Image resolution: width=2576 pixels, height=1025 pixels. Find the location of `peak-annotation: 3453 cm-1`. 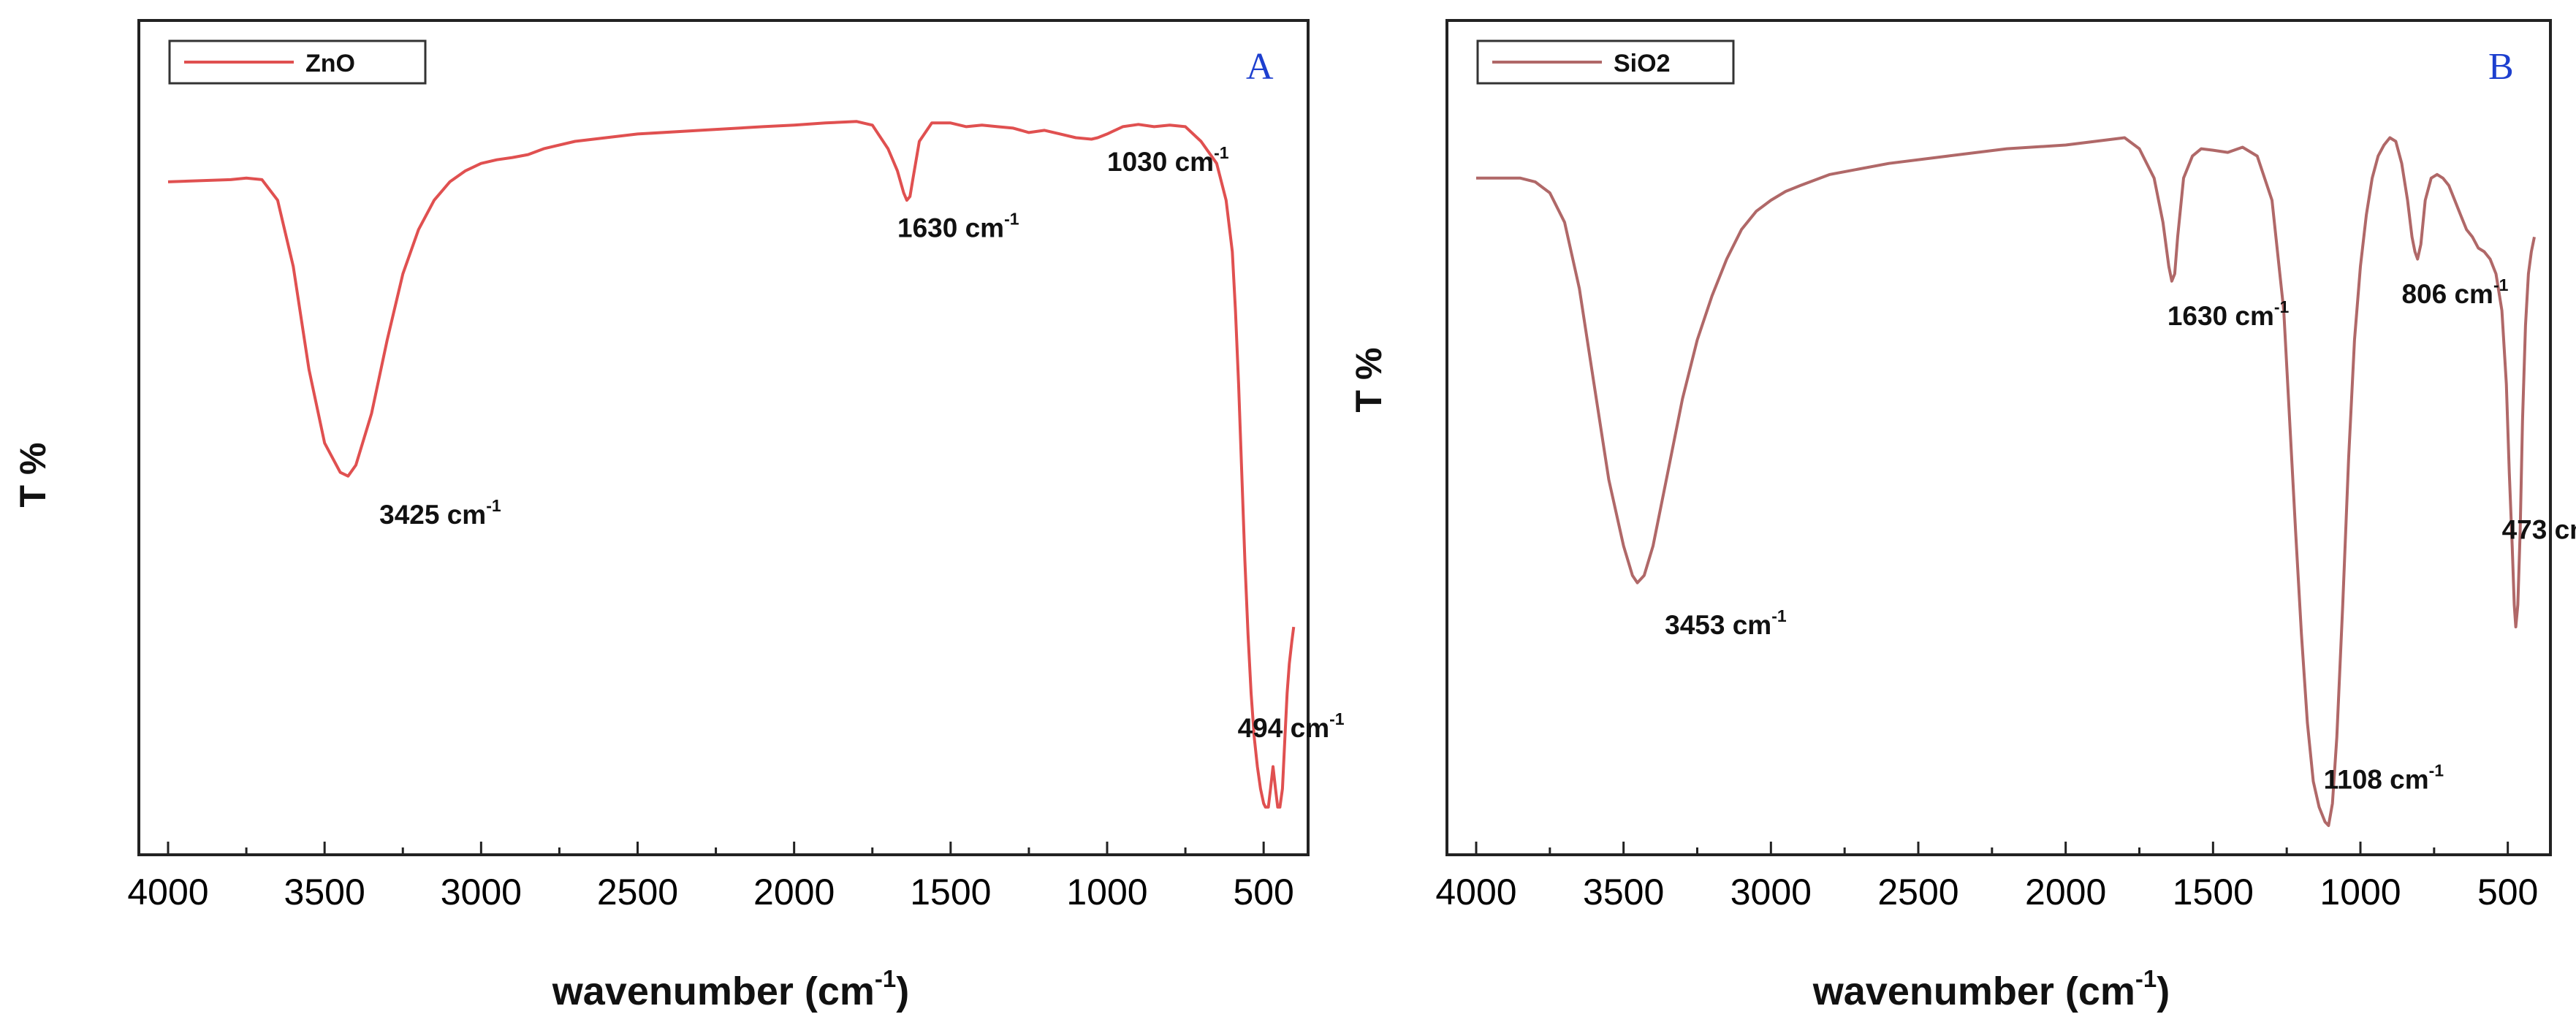

peak-annotation: 3453 cm-1 is located at coordinates (1726, 623).